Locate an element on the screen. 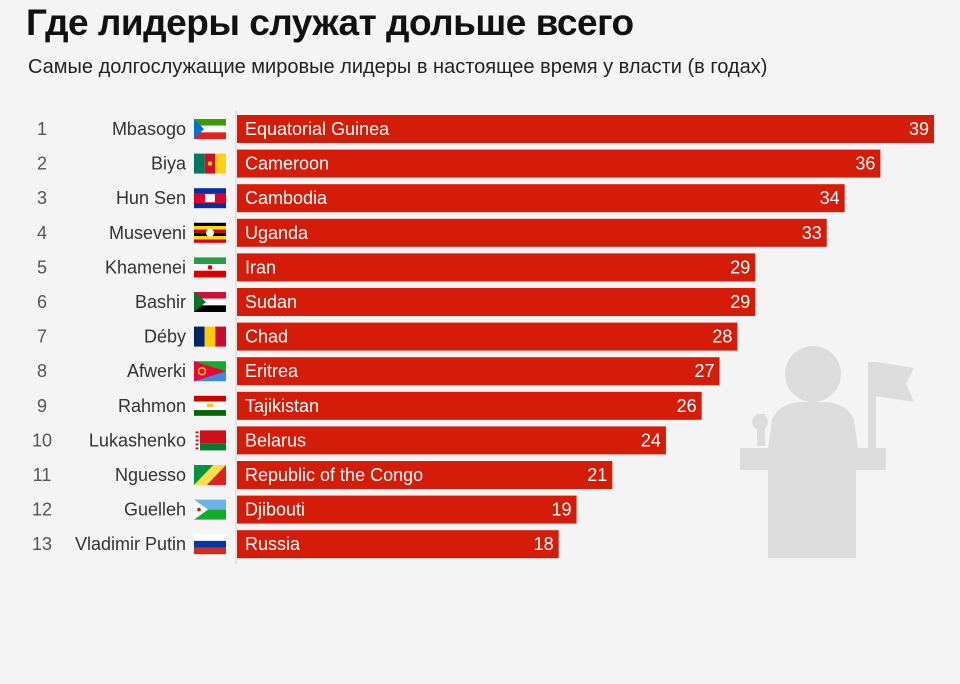 Image resolution: width=960 pixels, height=684 pixels. country-label: Equatorial Guinea is located at coordinates (317, 129).